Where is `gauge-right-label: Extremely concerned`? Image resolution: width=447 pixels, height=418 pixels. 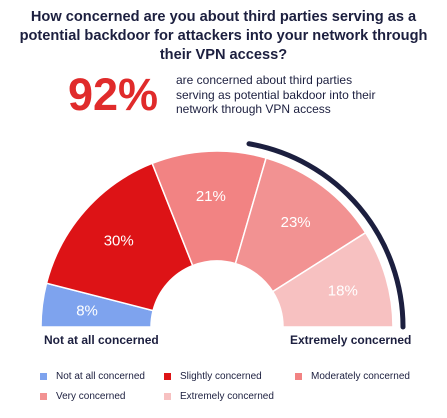 gauge-right-label: Extremely concerned is located at coordinates (351, 340).